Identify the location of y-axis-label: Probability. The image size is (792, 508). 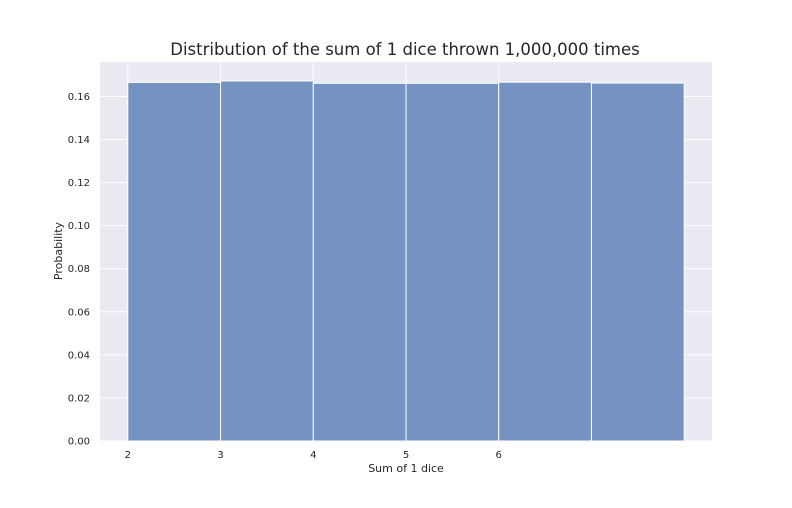
(58, 250).